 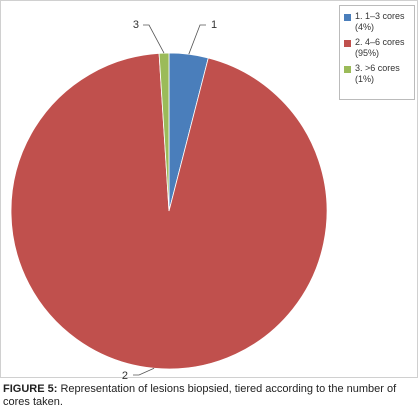 What do you see at coordinates (365, 27) in the screenshot?
I see `legend-percent-1: (4%)` at bounding box center [365, 27].